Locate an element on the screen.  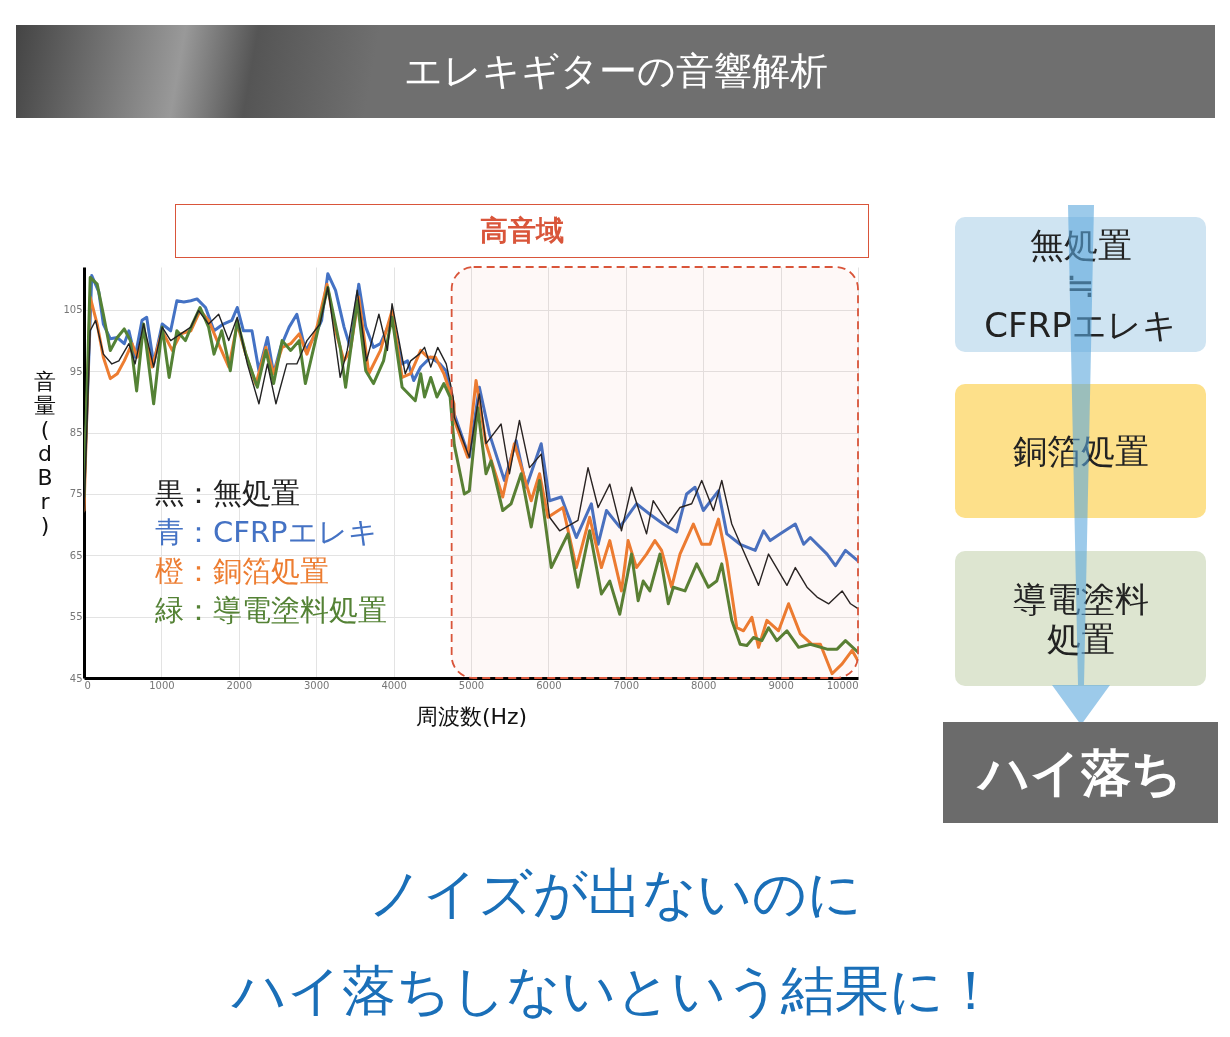
x-tick-label: 5000 is located at coordinates (471, 685).